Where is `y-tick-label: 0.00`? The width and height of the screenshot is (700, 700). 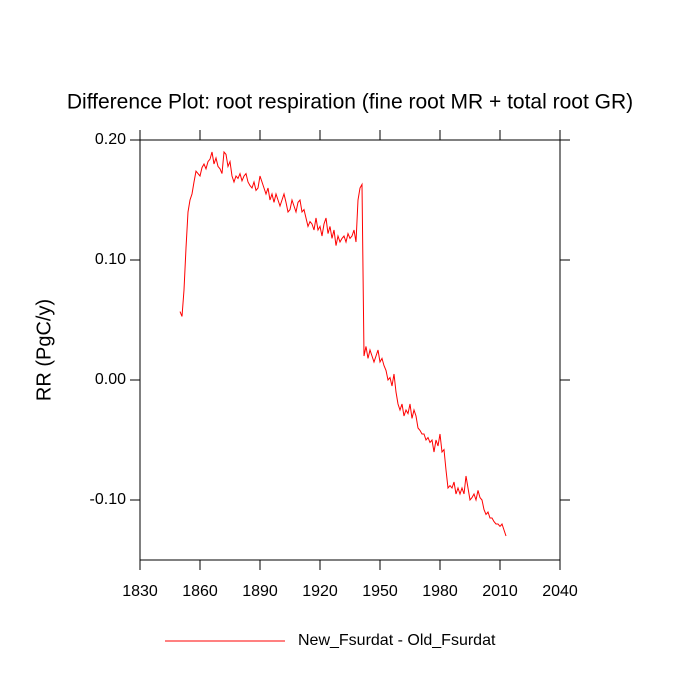 y-tick-label: 0.00 is located at coordinates (110, 379).